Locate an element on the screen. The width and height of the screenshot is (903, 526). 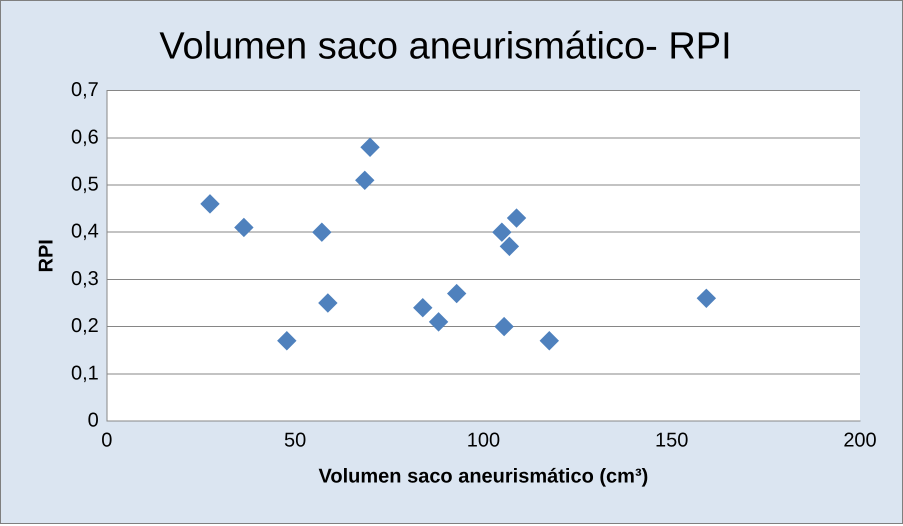
y-tick-label: 0,4 is located at coordinates (84, 231).